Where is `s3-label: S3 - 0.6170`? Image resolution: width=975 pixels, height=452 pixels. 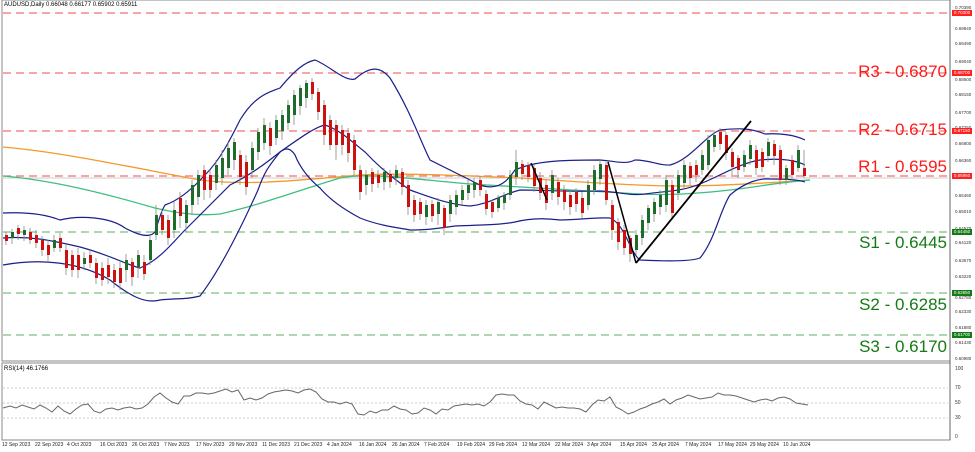 s3-label: S3 - 0.6170 is located at coordinates (903, 346).